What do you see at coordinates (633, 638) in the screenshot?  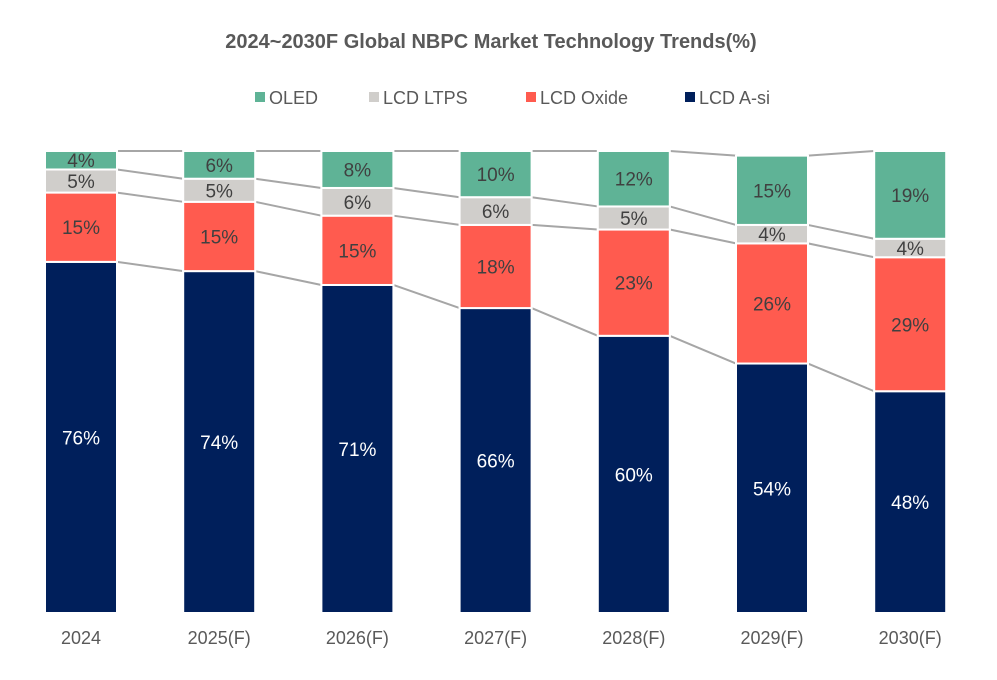 I see `x-tick-label: 2028(F)` at bounding box center [633, 638].